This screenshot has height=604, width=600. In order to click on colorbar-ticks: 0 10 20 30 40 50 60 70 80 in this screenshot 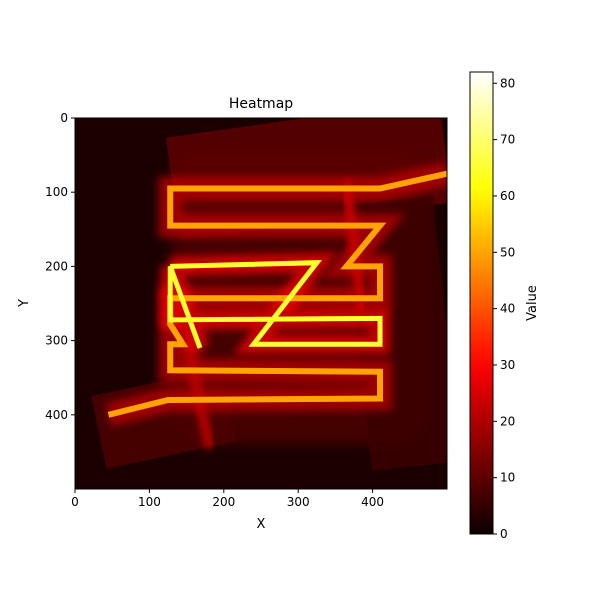, I will do `click(504, 308)`.